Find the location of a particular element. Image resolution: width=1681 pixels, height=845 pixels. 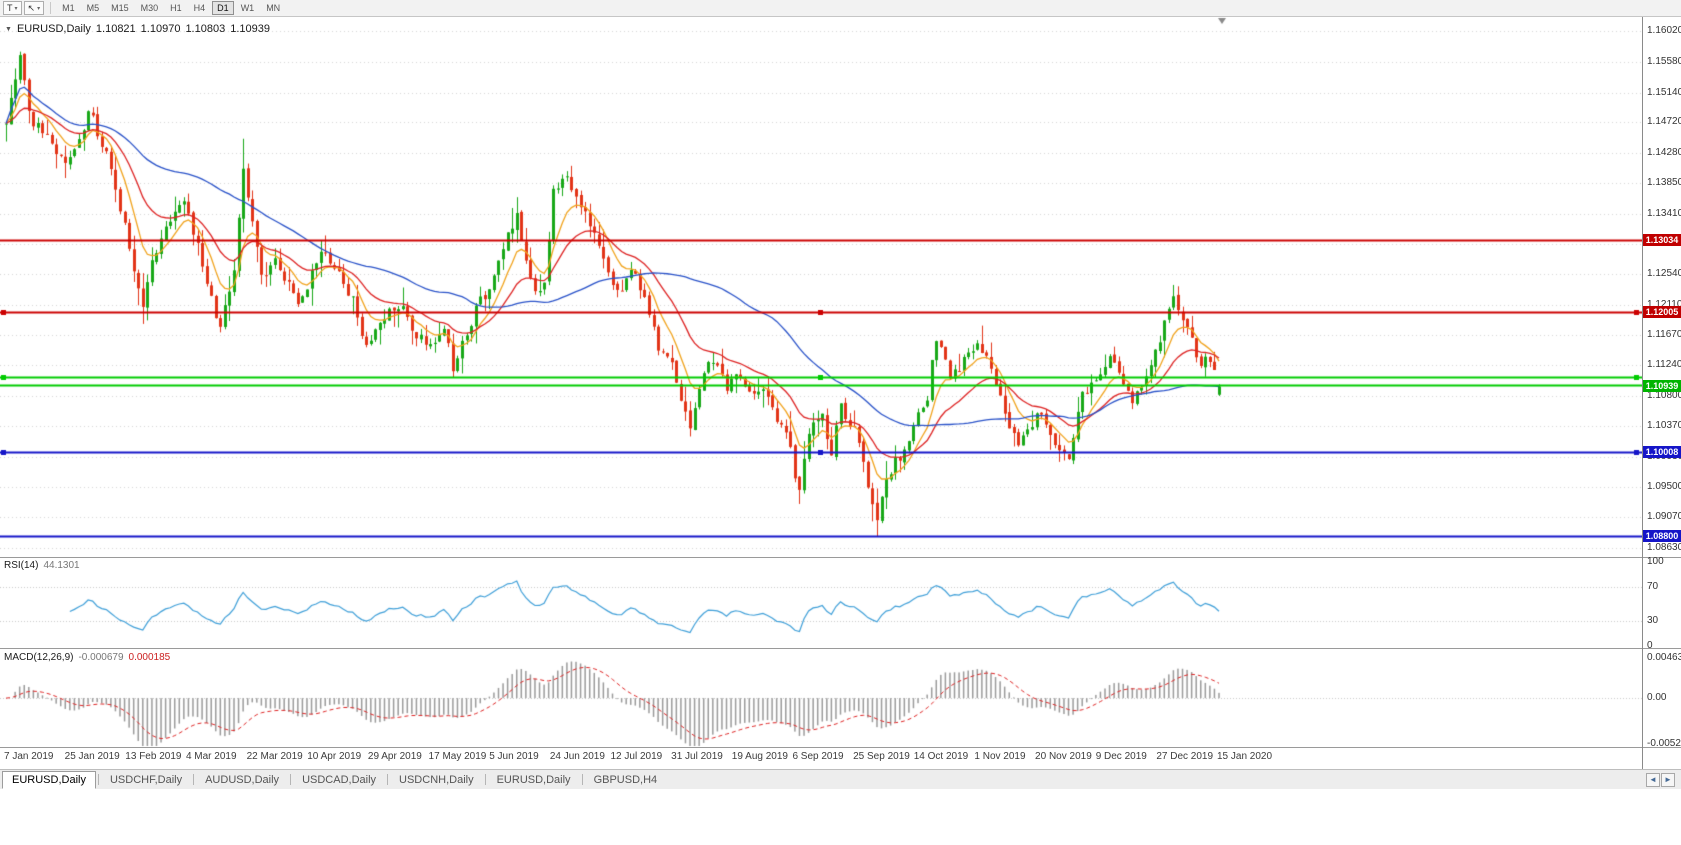

date-axis-label: 7 Jan 2019 is located at coordinates (29, 756).